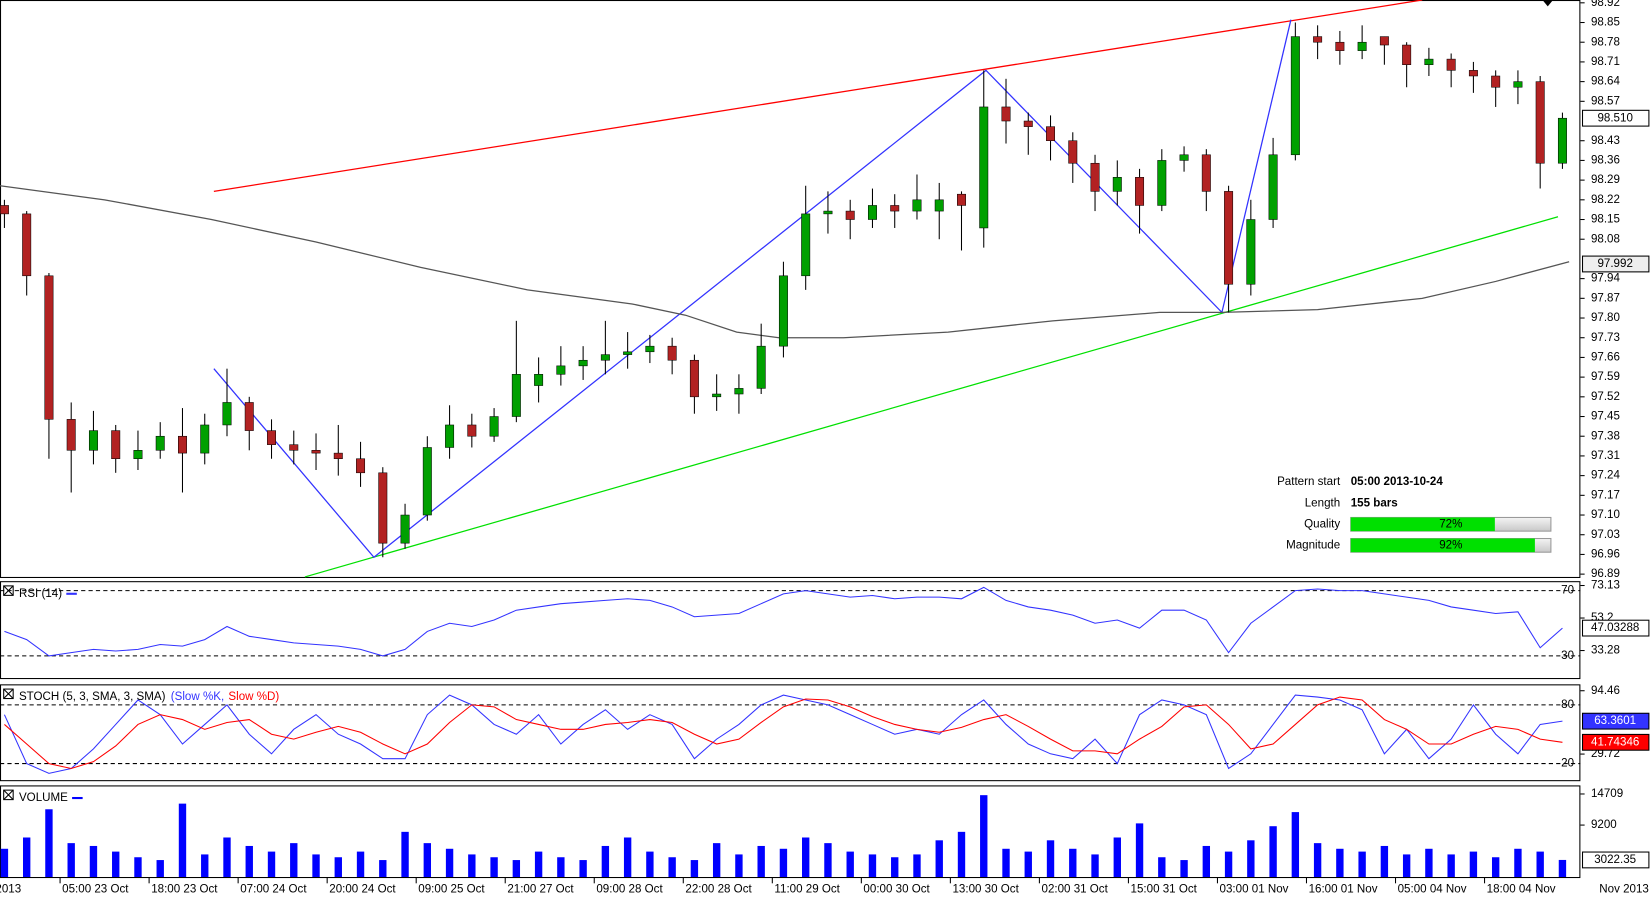 The width and height of the screenshot is (1651, 897). Describe the element at coordinates (1605, 318) in the screenshot. I see `y-tick-label: 97.80` at that location.